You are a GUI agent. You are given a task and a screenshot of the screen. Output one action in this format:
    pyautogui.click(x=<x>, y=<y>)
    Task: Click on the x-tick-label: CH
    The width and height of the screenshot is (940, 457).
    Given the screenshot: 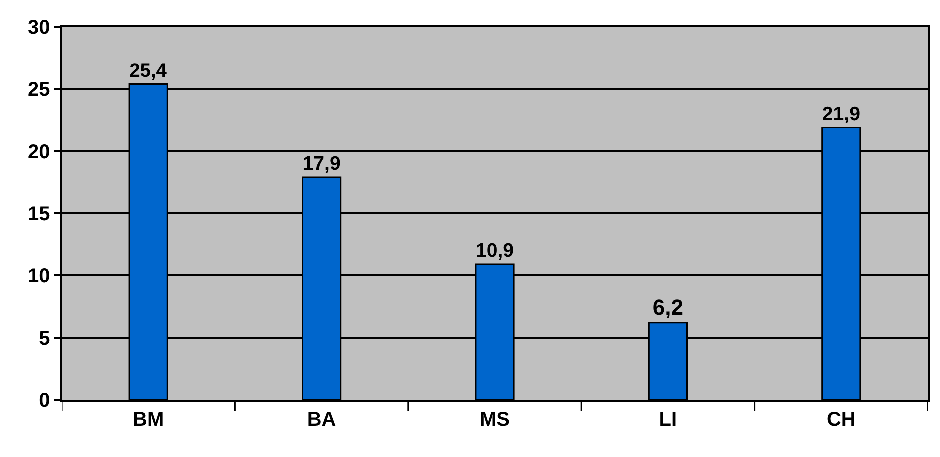 What is the action you would take?
    pyautogui.click(x=841, y=419)
    